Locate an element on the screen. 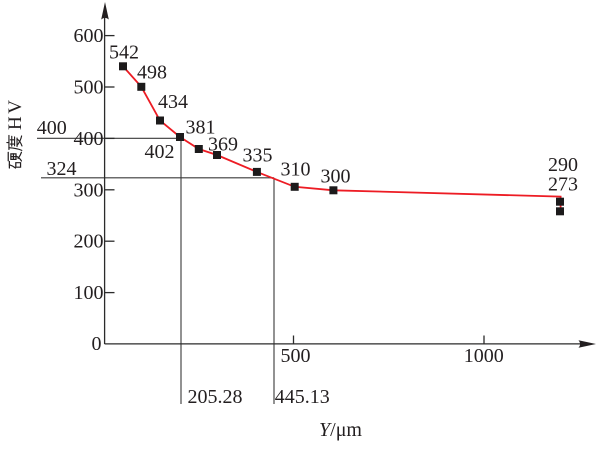  svg-text: 335 is located at coordinates (258, 156).